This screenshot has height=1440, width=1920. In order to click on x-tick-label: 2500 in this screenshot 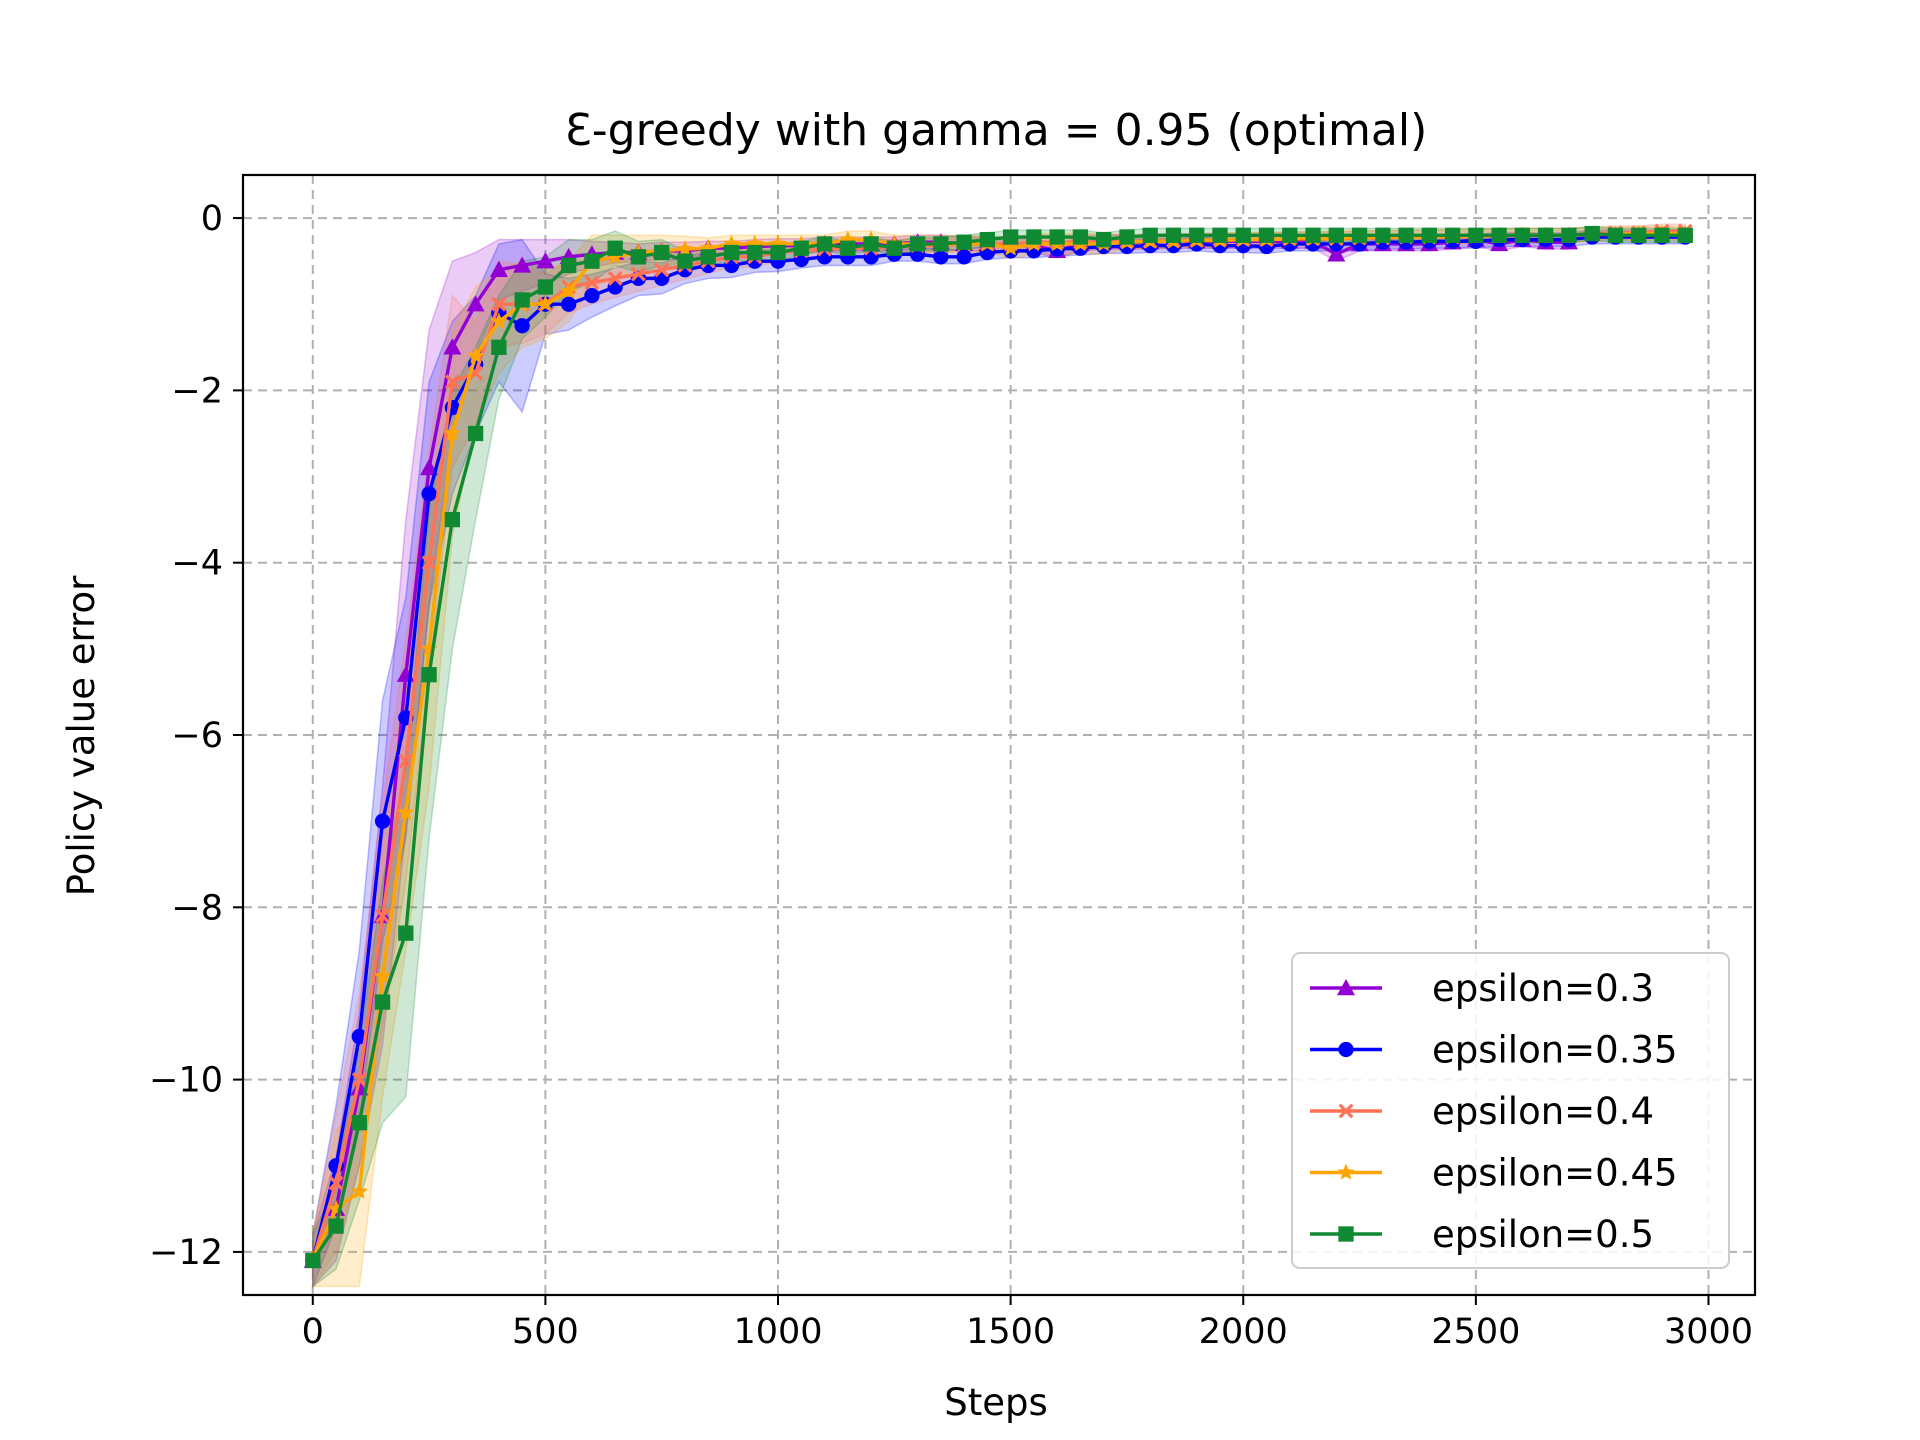, I will do `click(1475, 1332)`.